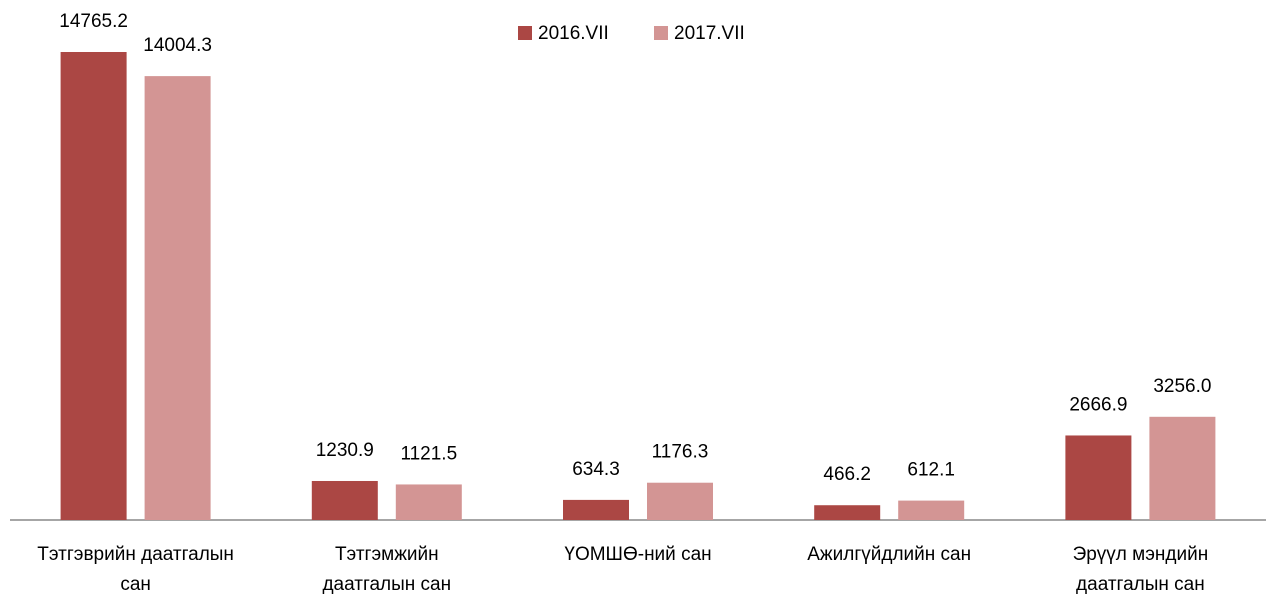  I want to click on legend-label: 2017.VII, so click(709, 33).